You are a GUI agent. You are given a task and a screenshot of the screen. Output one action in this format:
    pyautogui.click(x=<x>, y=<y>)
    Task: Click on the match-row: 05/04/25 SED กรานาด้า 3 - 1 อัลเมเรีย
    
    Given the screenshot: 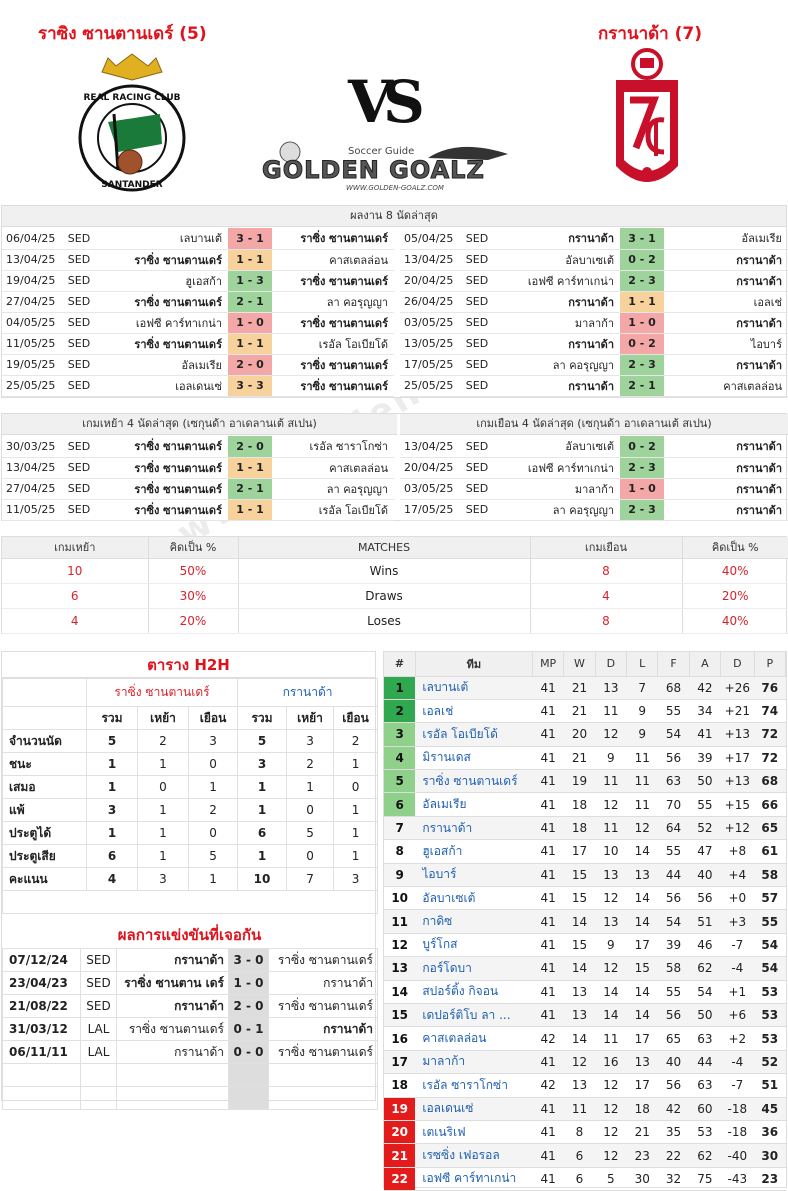 What is the action you would take?
    pyautogui.click(x=594, y=239)
    